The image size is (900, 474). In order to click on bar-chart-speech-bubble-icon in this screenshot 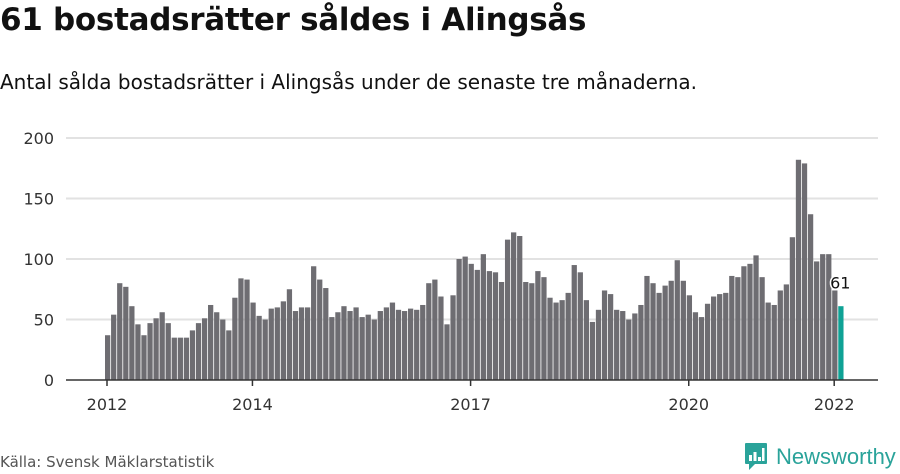, I will do `click(756, 456)`.